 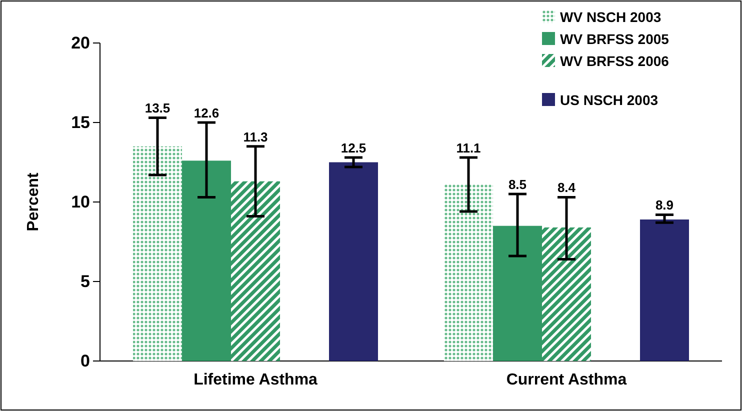 What do you see at coordinates (353, 148) in the screenshot?
I see `data-label: 12.5` at bounding box center [353, 148].